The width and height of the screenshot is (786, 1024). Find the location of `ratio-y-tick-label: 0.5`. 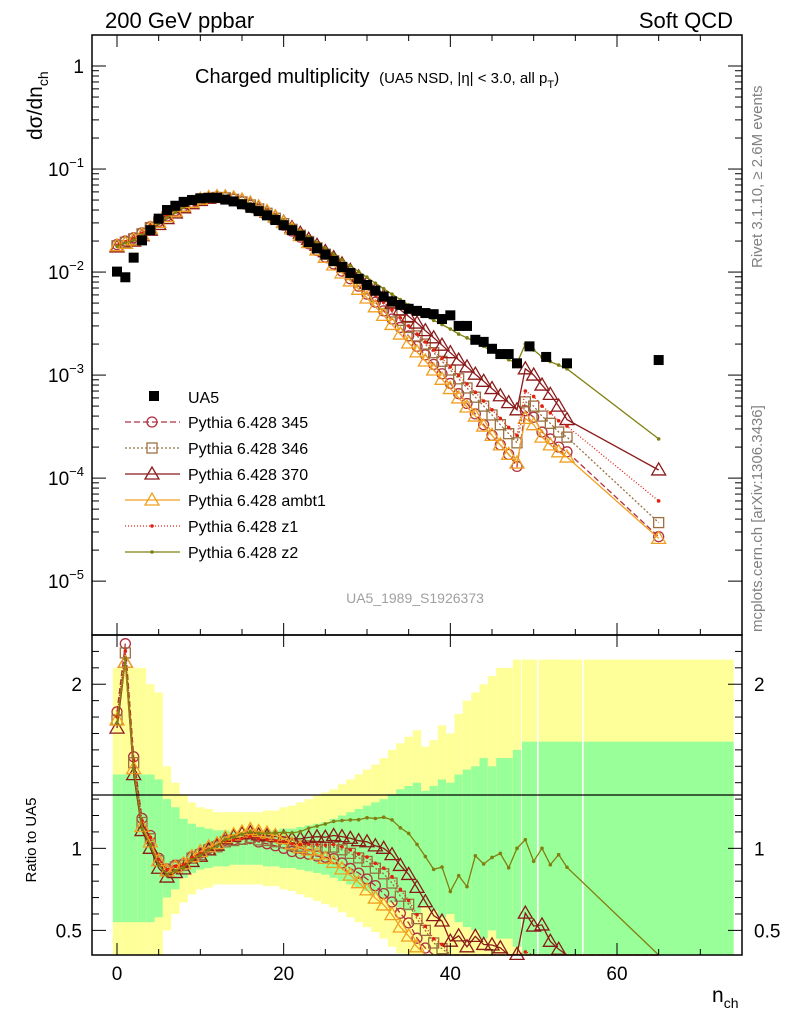

ratio-y-tick-label: 0.5 is located at coordinates (69, 931).